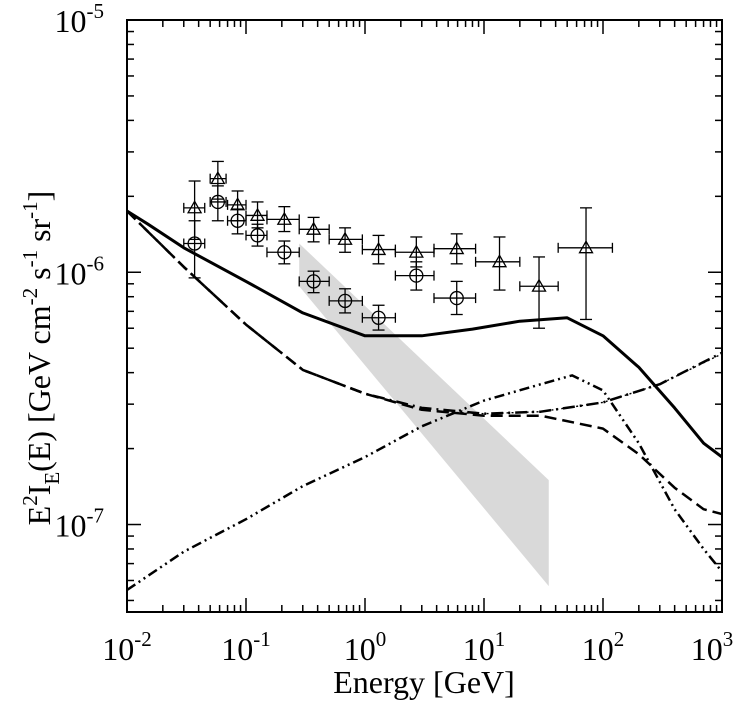 The width and height of the screenshot is (749, 704). What do you see at coordinates (143, 639) in the screenshot?
I see `x-tick-label-exp: -2` at bounding box center [143, 639].